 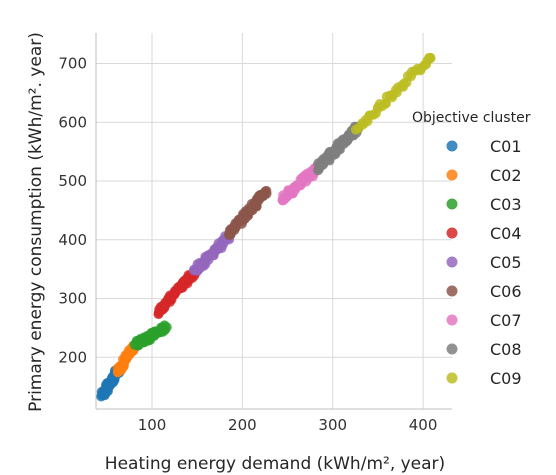 What do you see at coordinates (506, 175) in the screenshot?
I see `legend-label-C02: C02` at bounding box center [506, 175].